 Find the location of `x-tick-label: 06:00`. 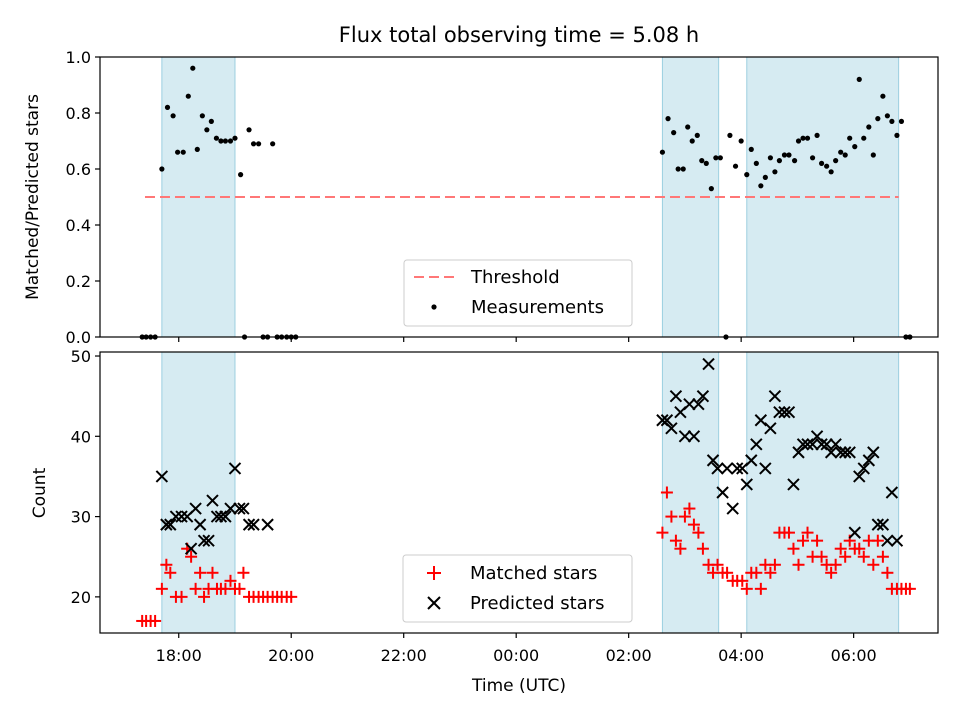

x-tick-label: 06:00 is located at coordinates (854, 655).